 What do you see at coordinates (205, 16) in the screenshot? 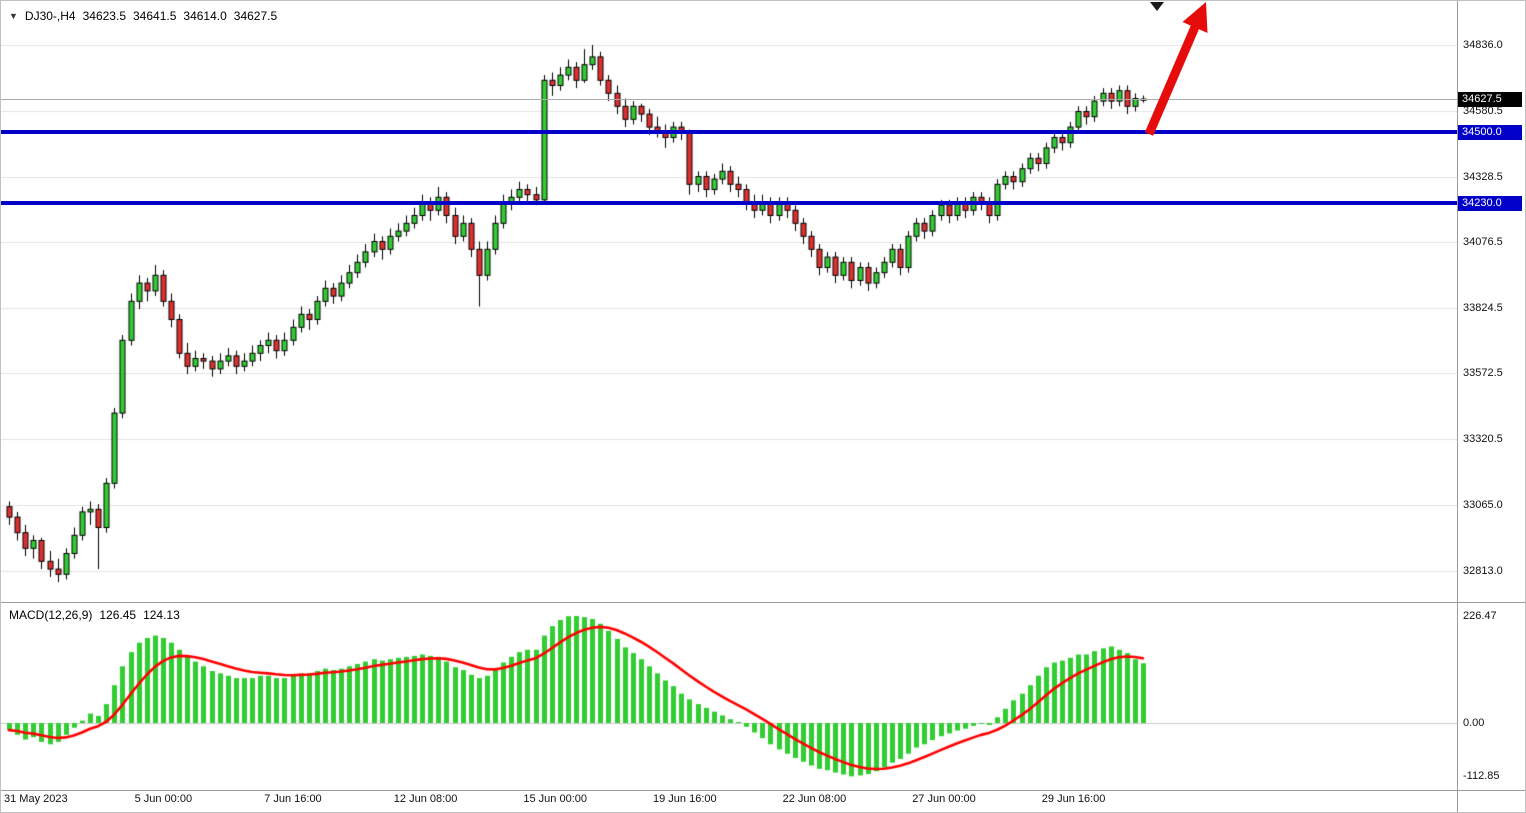
I see `quote-low-value: 34614.0` at bounding box center [205, 16].